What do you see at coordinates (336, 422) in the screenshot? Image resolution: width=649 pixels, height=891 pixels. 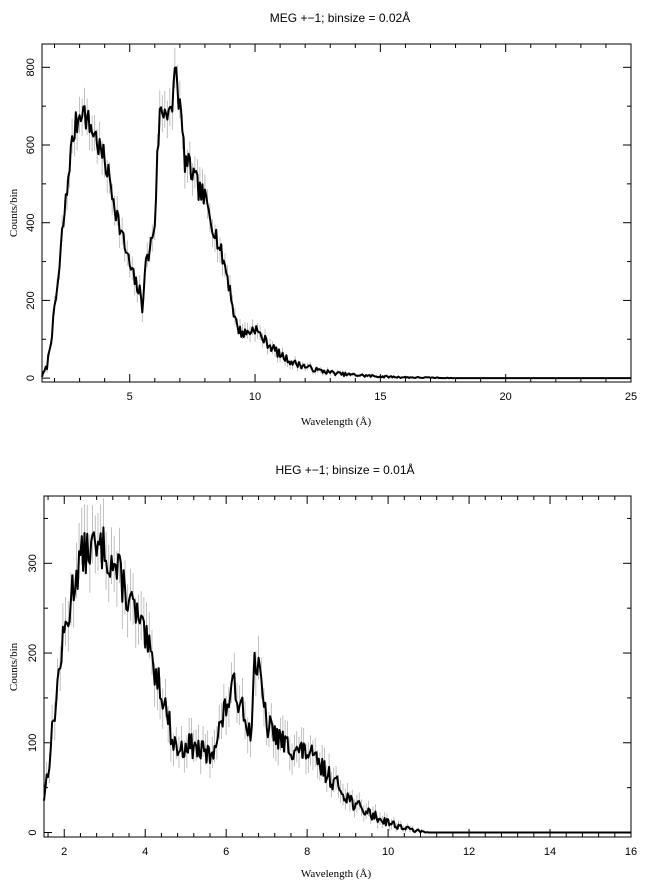 I see `meg-x-axis-label: Wavelength (Å)` at bounding box center [336, 422].